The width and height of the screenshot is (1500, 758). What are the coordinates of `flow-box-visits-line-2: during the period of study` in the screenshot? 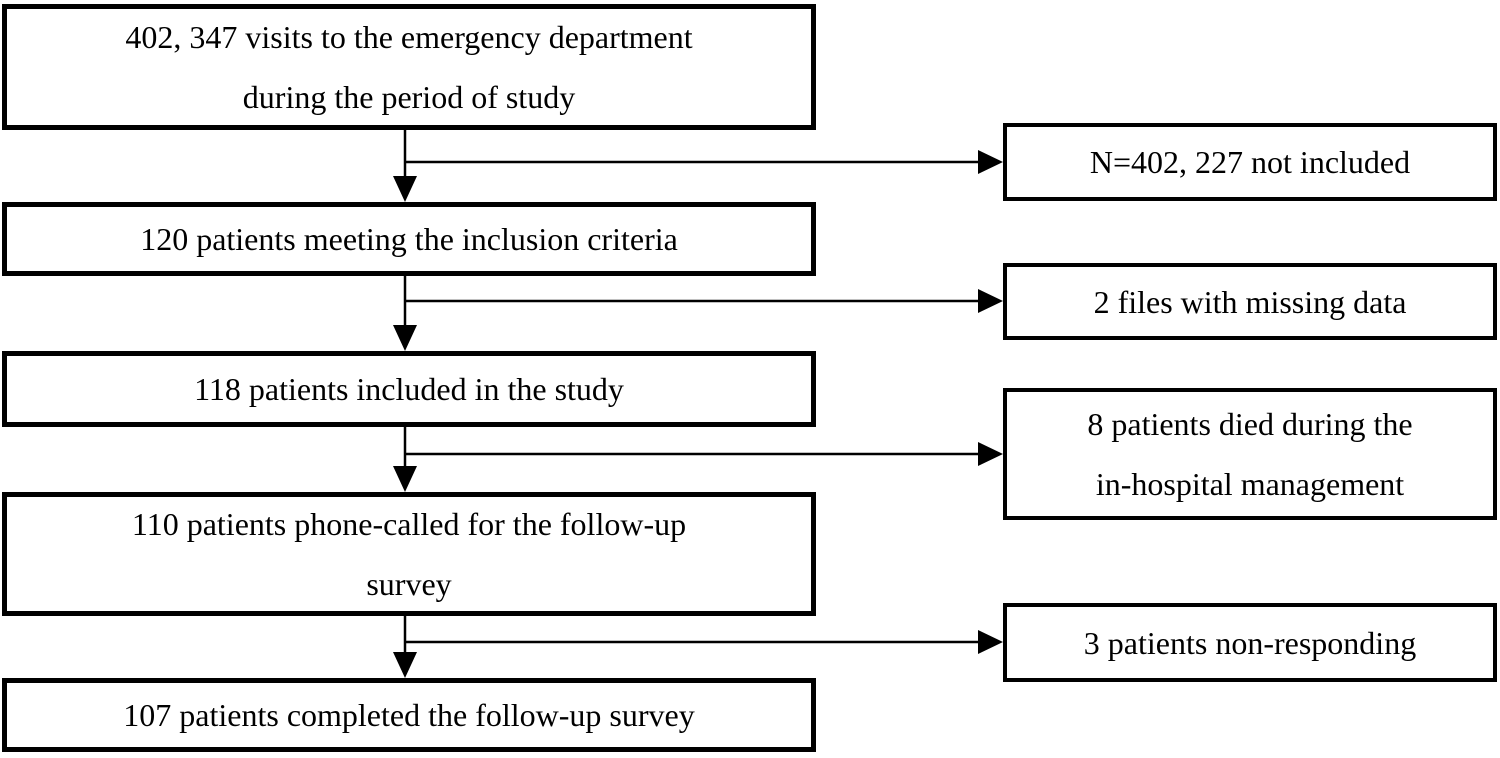 It's located at (409, 97).